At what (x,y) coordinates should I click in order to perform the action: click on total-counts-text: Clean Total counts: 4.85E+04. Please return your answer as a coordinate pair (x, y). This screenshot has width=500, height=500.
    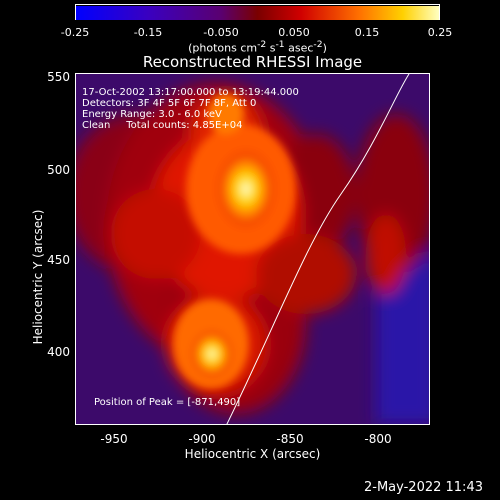
    Looking at the image, I should click on (162, 125).